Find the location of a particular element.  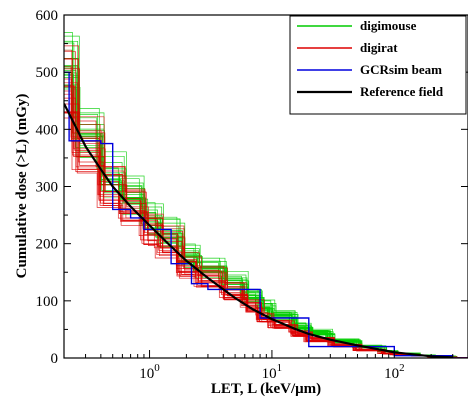

y-axis-title: Cumulative dose (>L) (mGy) is located at coordinates (22, 186).